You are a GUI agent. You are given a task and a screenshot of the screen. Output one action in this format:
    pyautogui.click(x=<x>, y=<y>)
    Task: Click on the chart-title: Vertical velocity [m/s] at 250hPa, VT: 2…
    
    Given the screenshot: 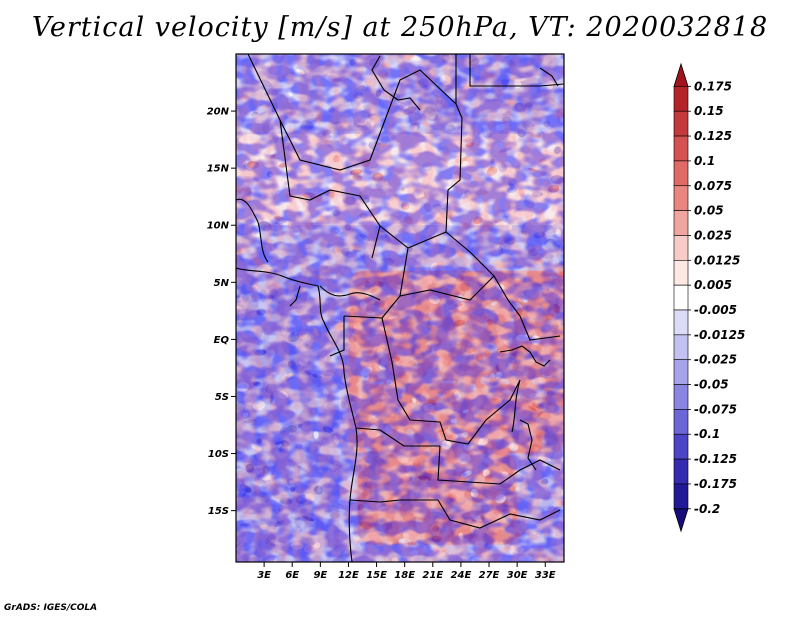 What is the action you would take?
    pyautogui.click(x=400, y=27)
    